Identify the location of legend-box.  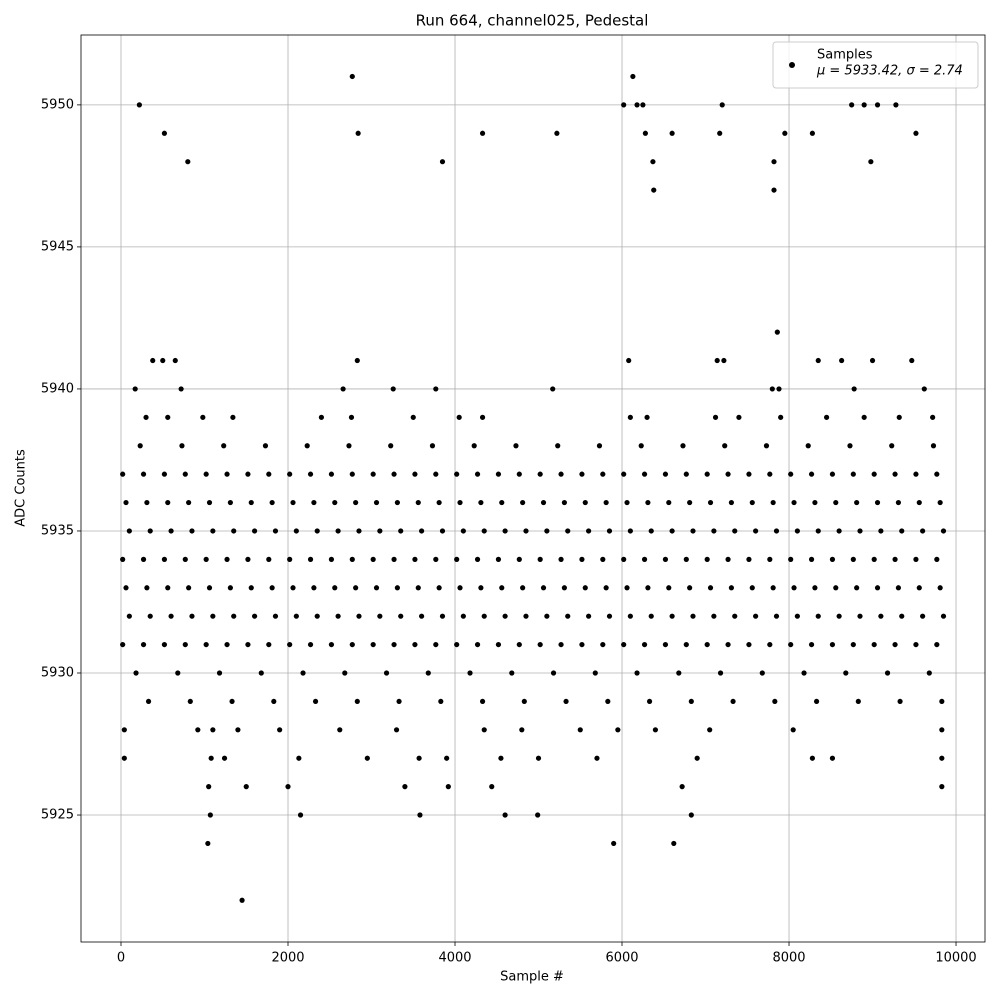
(875, 65).